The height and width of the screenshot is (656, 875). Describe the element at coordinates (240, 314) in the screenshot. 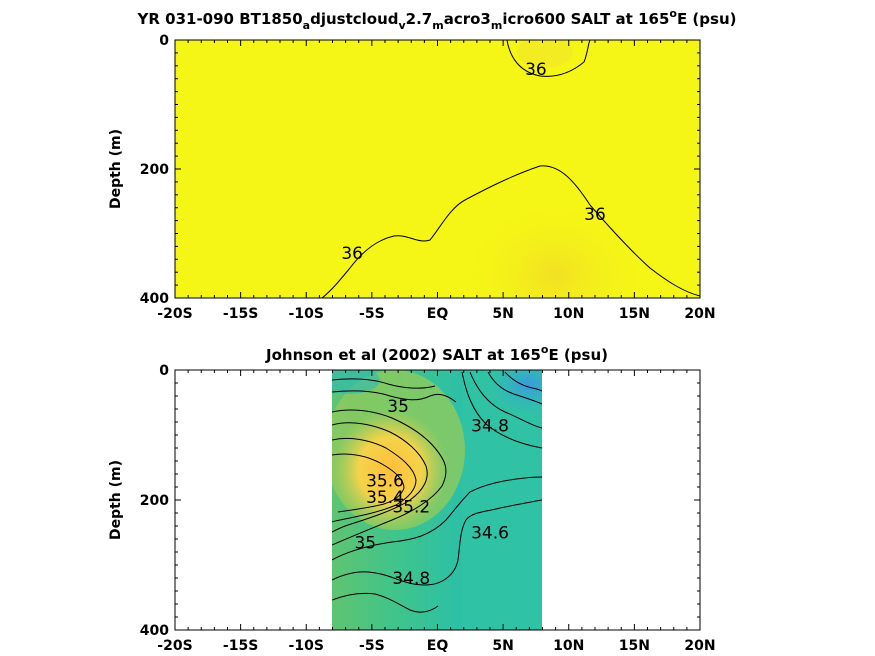

I see `top-x-tick-label: -15S` at that location.